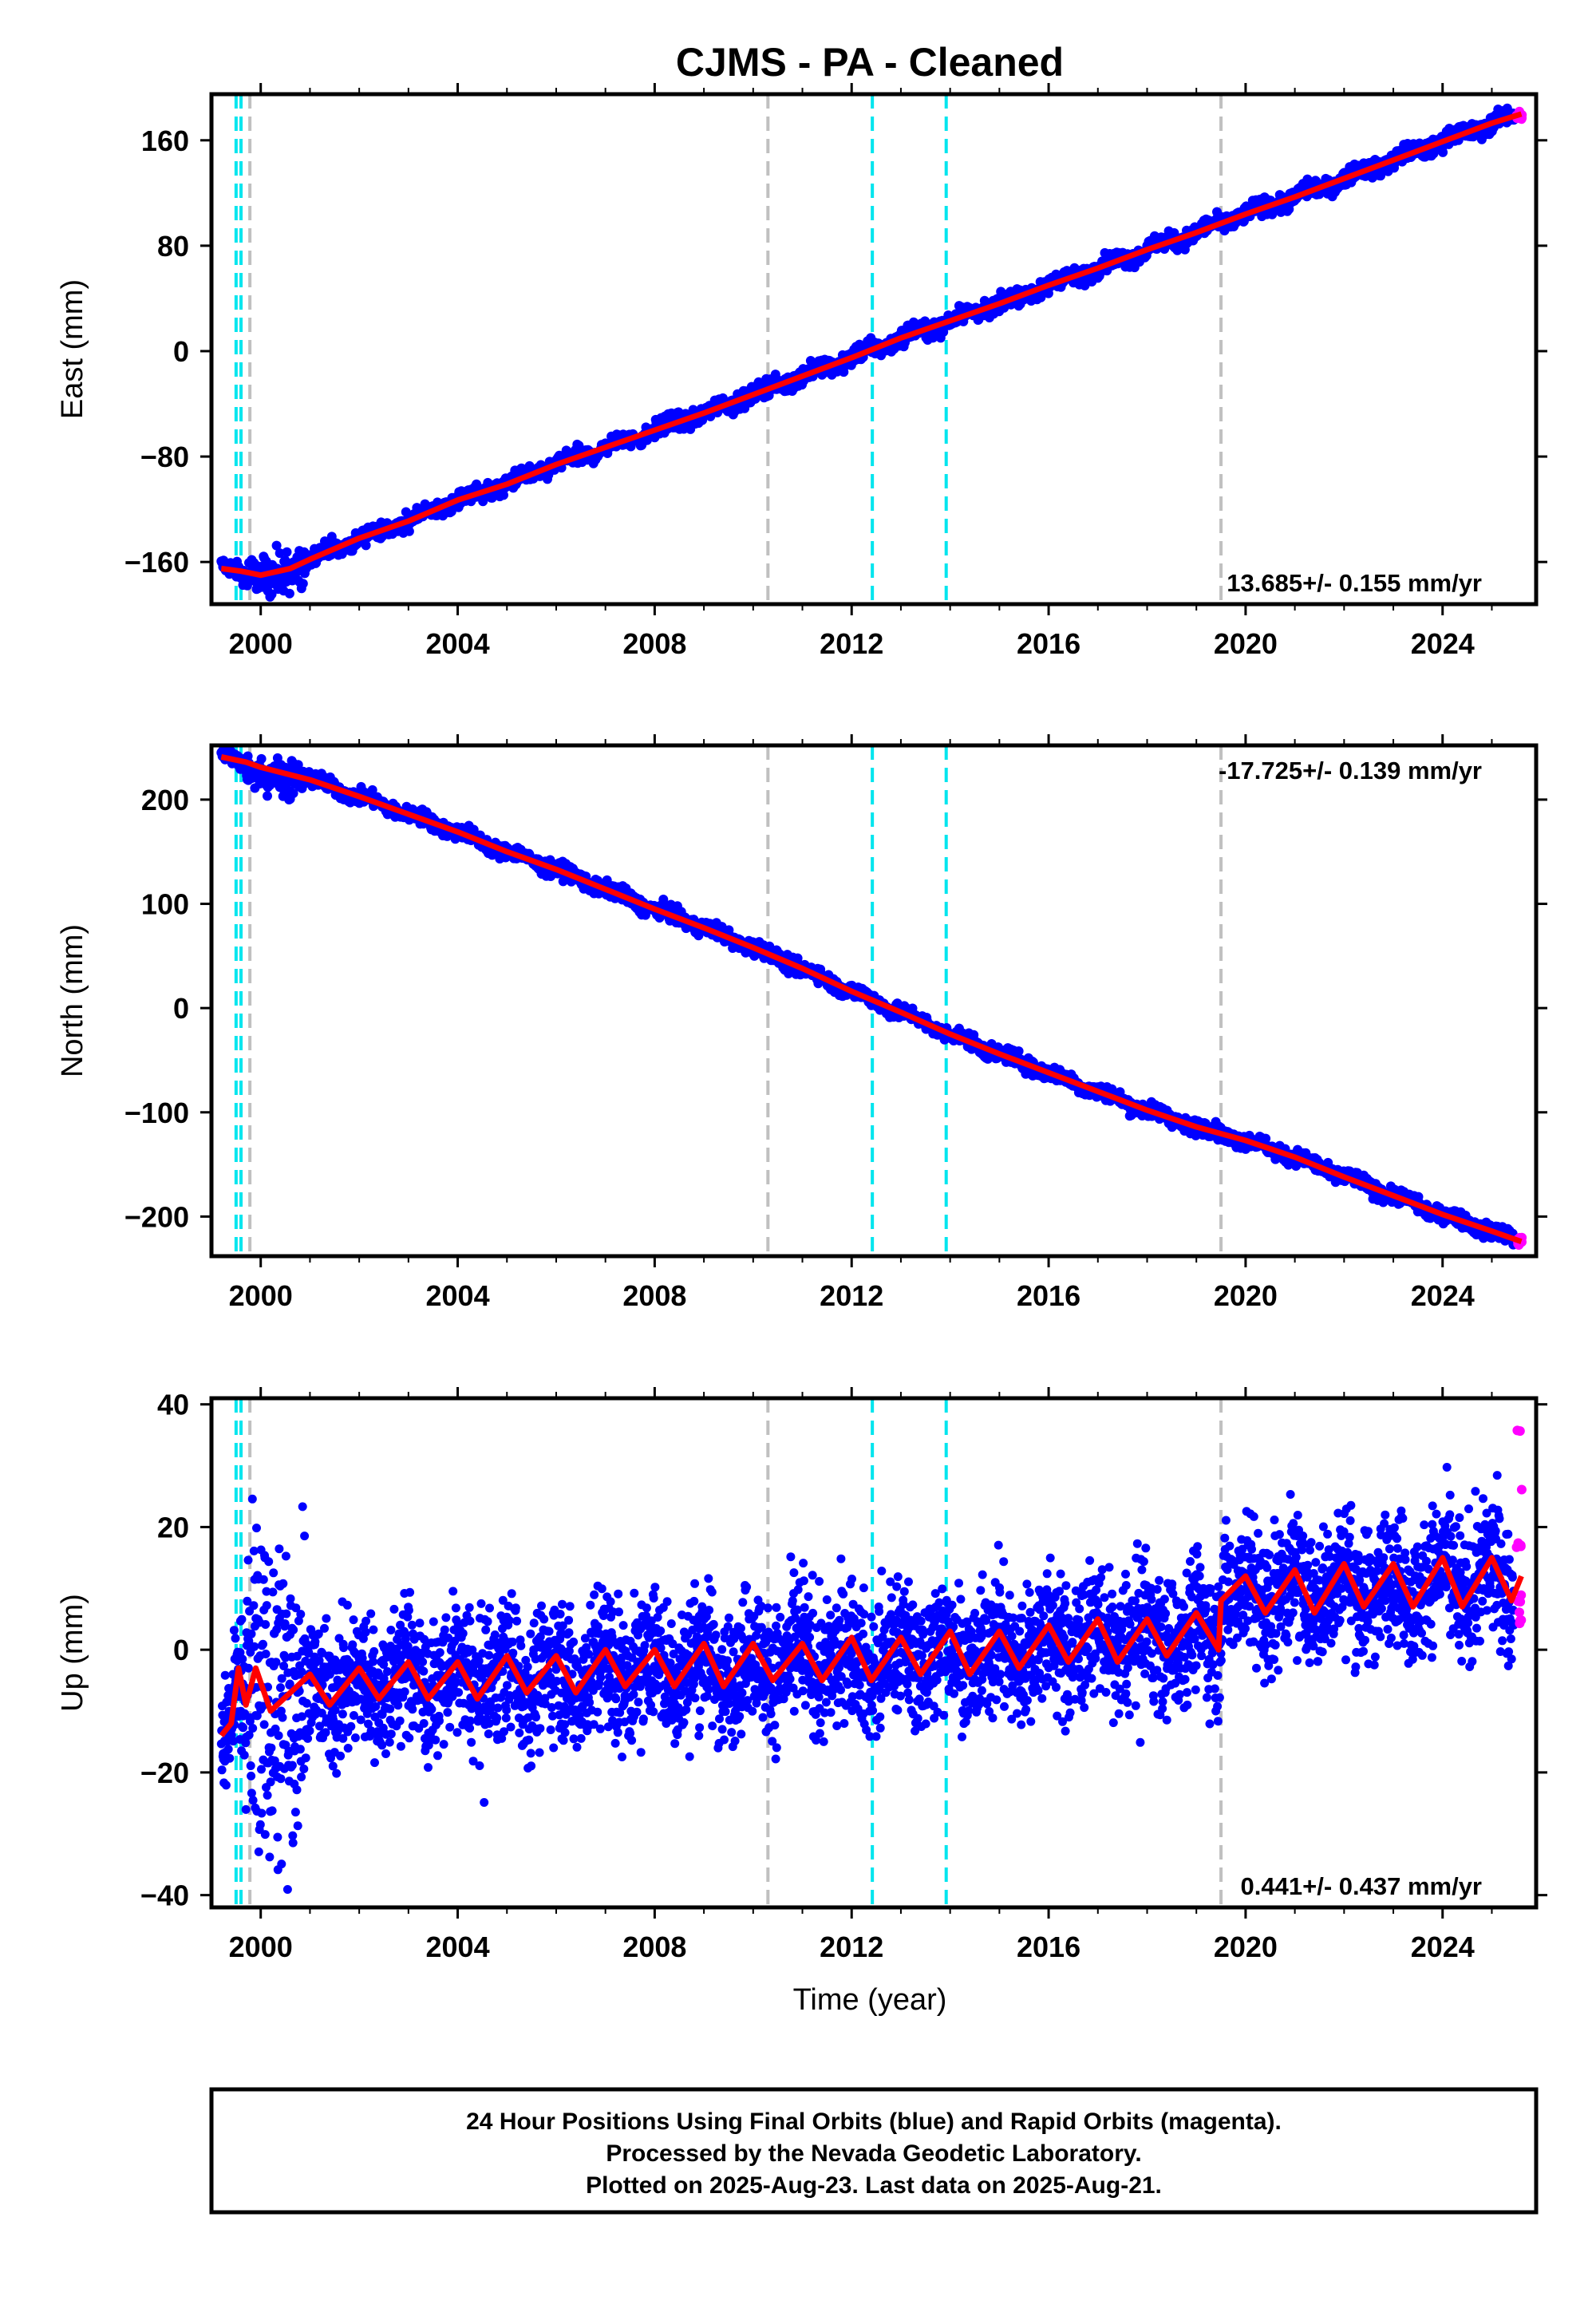 The height and width of the screenshot is (2316, 1596). I want to click on y-tick-label: −100, so click(156, 1113).